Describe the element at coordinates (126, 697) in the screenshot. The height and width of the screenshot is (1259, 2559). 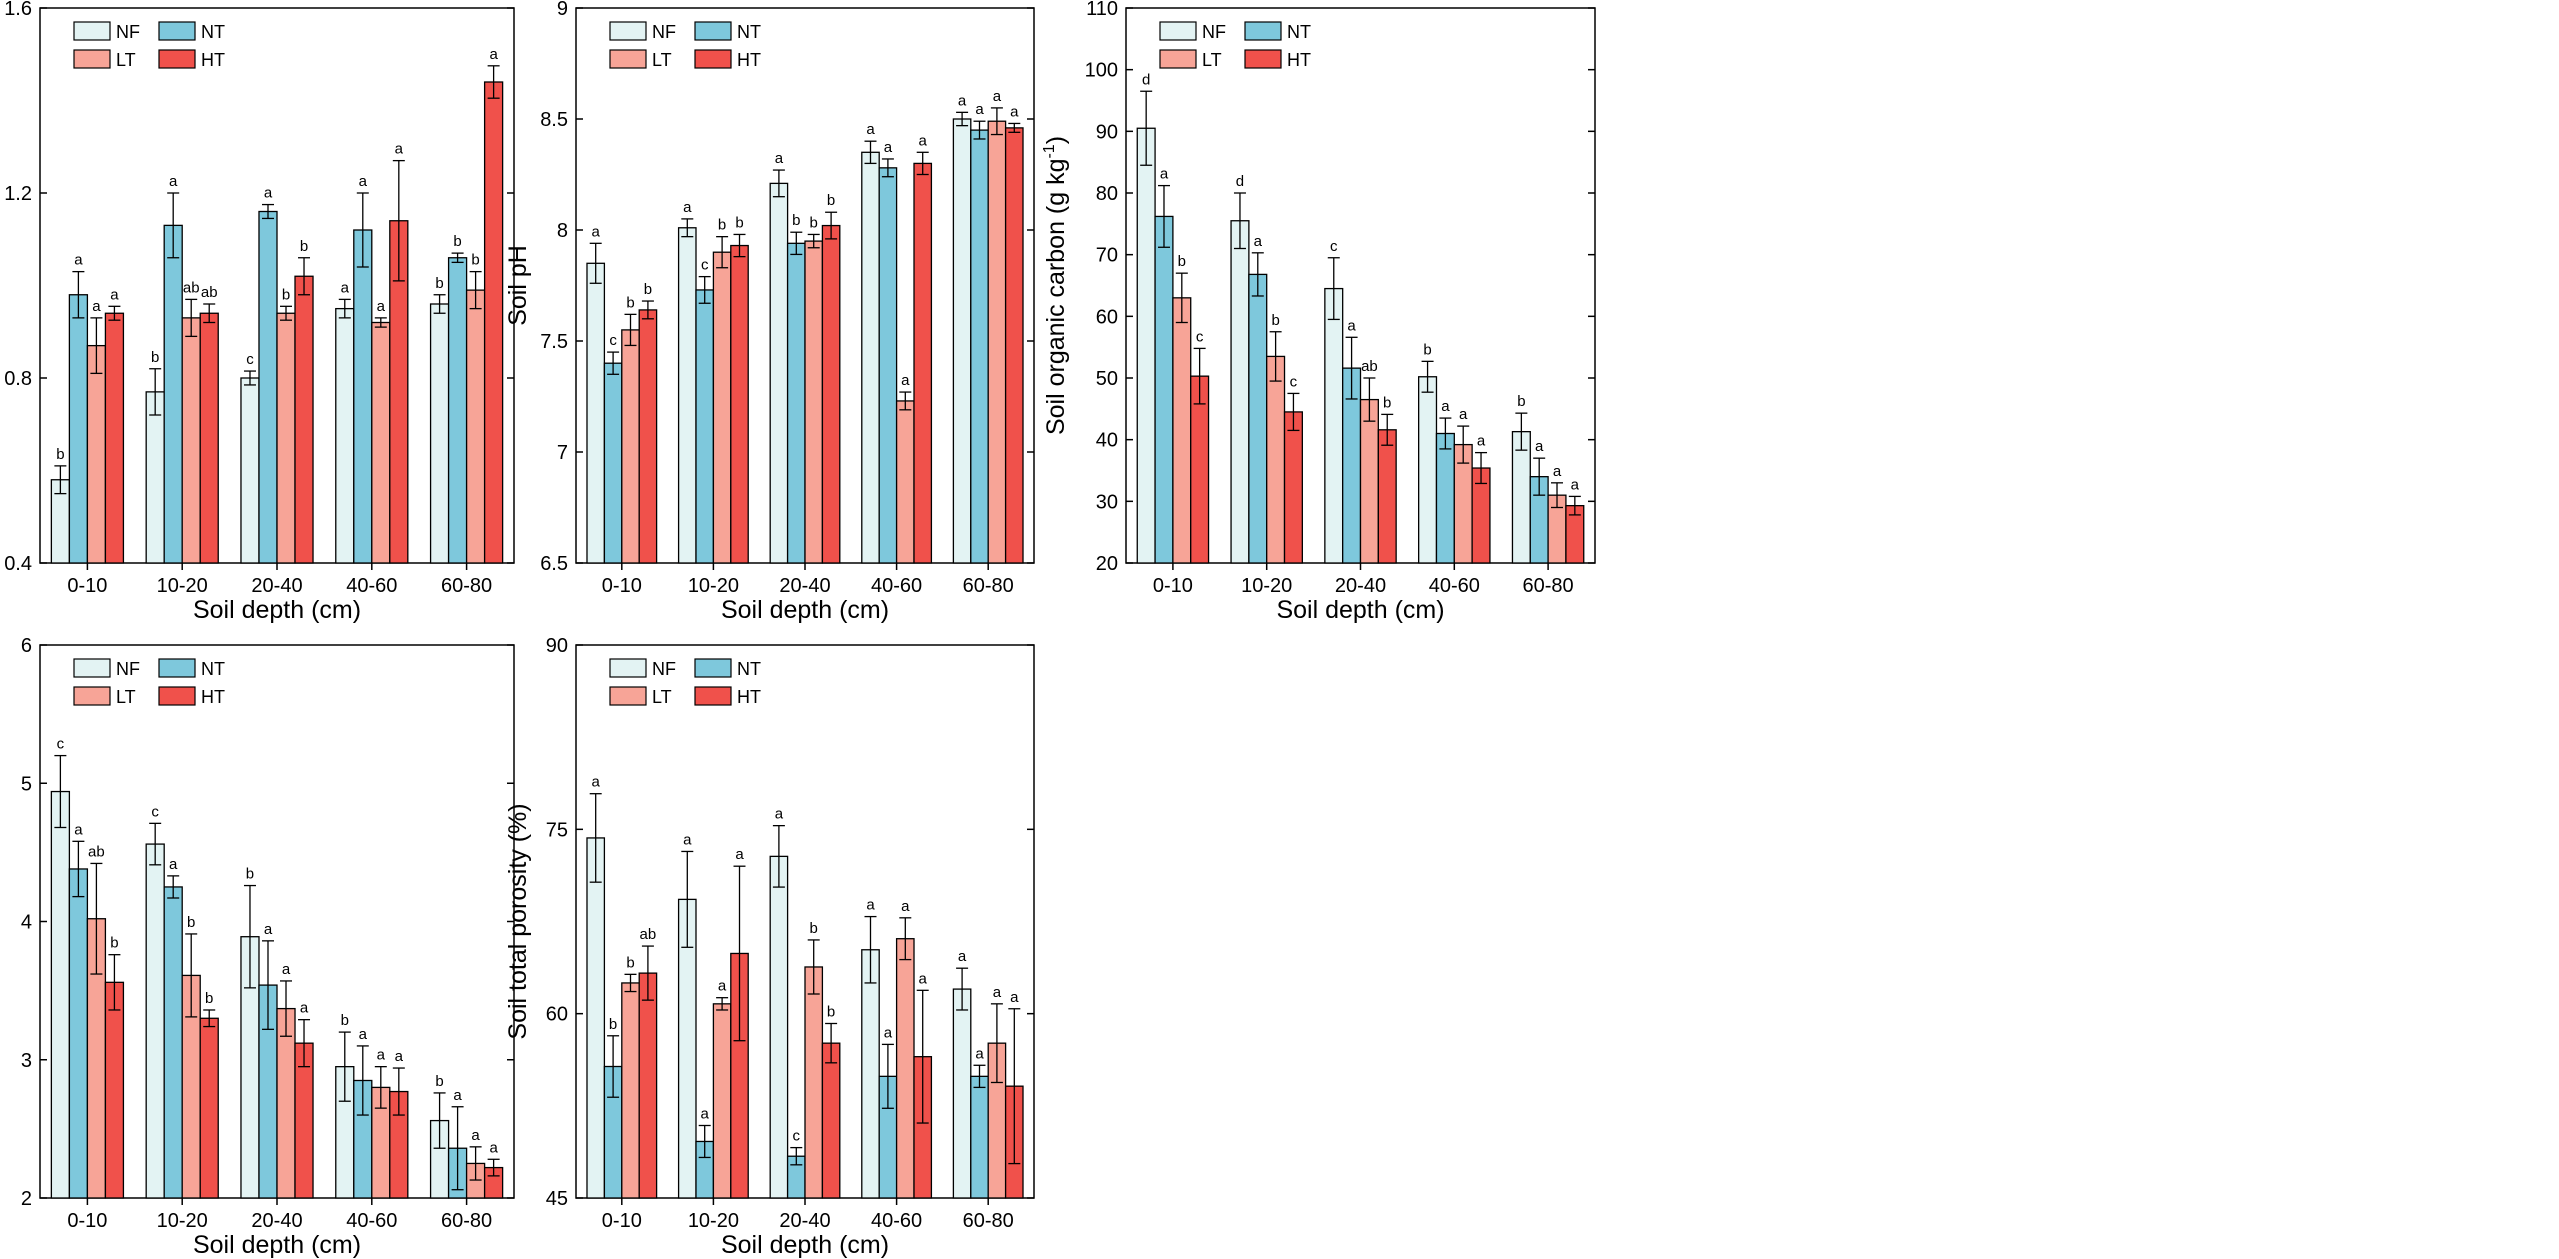
I see `legend-label-lt: LT` at that location.